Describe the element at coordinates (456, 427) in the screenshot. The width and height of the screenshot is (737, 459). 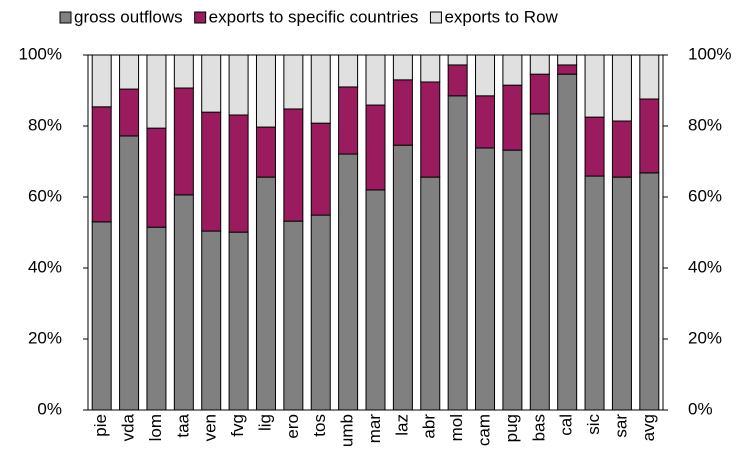
I see `x-tick-label: mol` at that location.